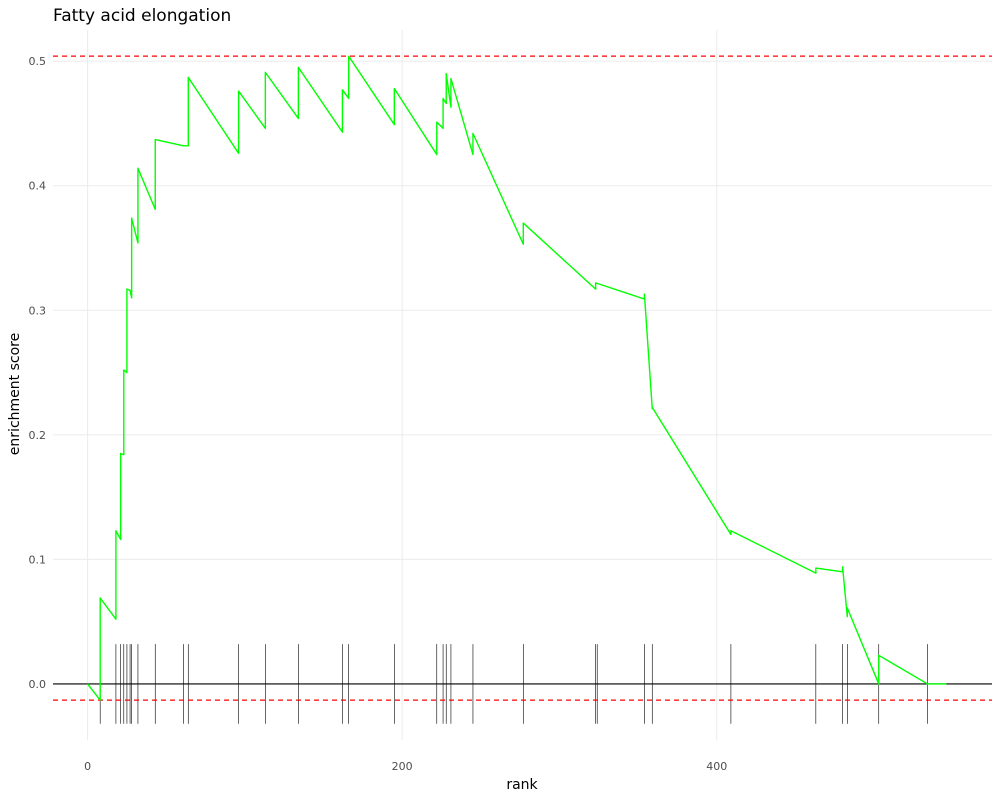  What do you see at coordinates (38, 435) in the screenshot?
I see `y-tick-label-2: 0.2` at bounding box center [38, 435].